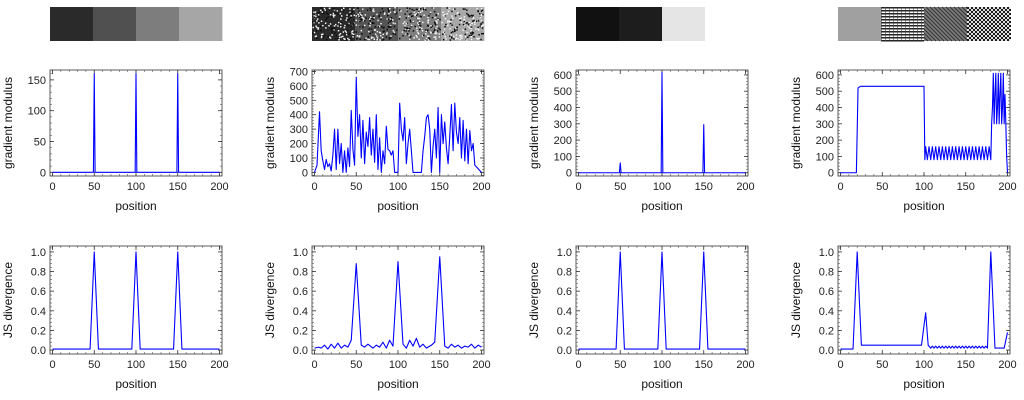 Image resolution: width=1024 pixels, height=400 pixels. Describe the element at coordinates (826, 253) in the screenshot. I see `y-tick-label: 1.0` at that location.